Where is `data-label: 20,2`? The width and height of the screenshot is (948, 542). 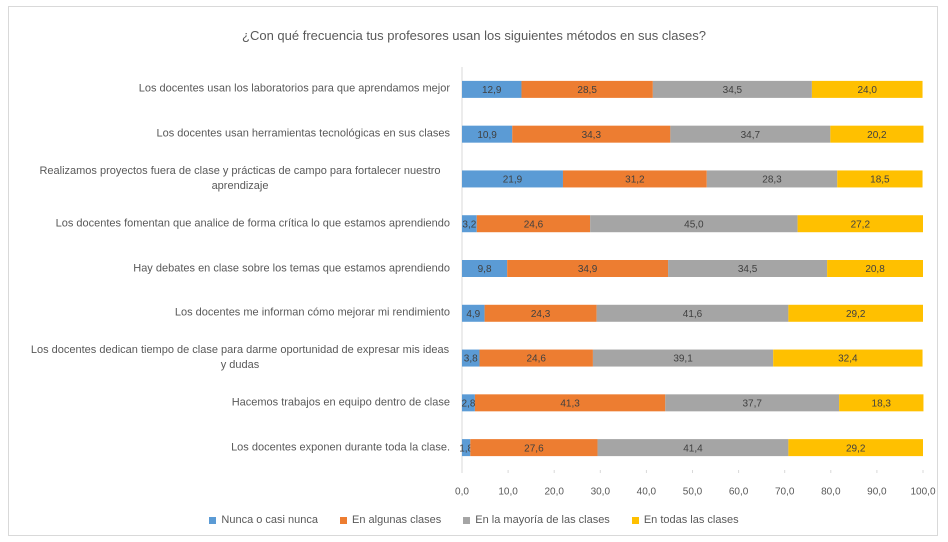
data-label: 20,2 is located at coordinates (877, 135).